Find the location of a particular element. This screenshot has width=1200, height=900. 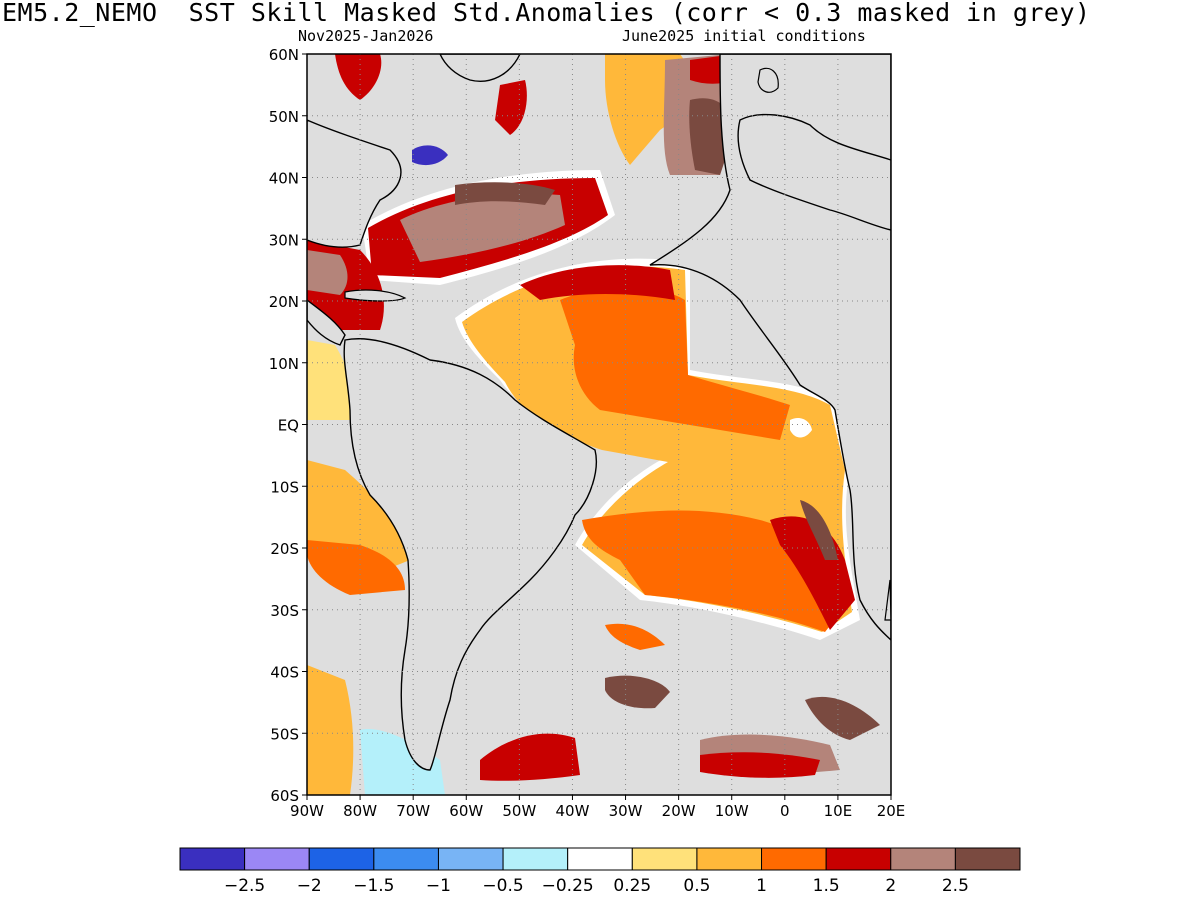

y-tick-label: 50N is located at coordinates (284, 117).